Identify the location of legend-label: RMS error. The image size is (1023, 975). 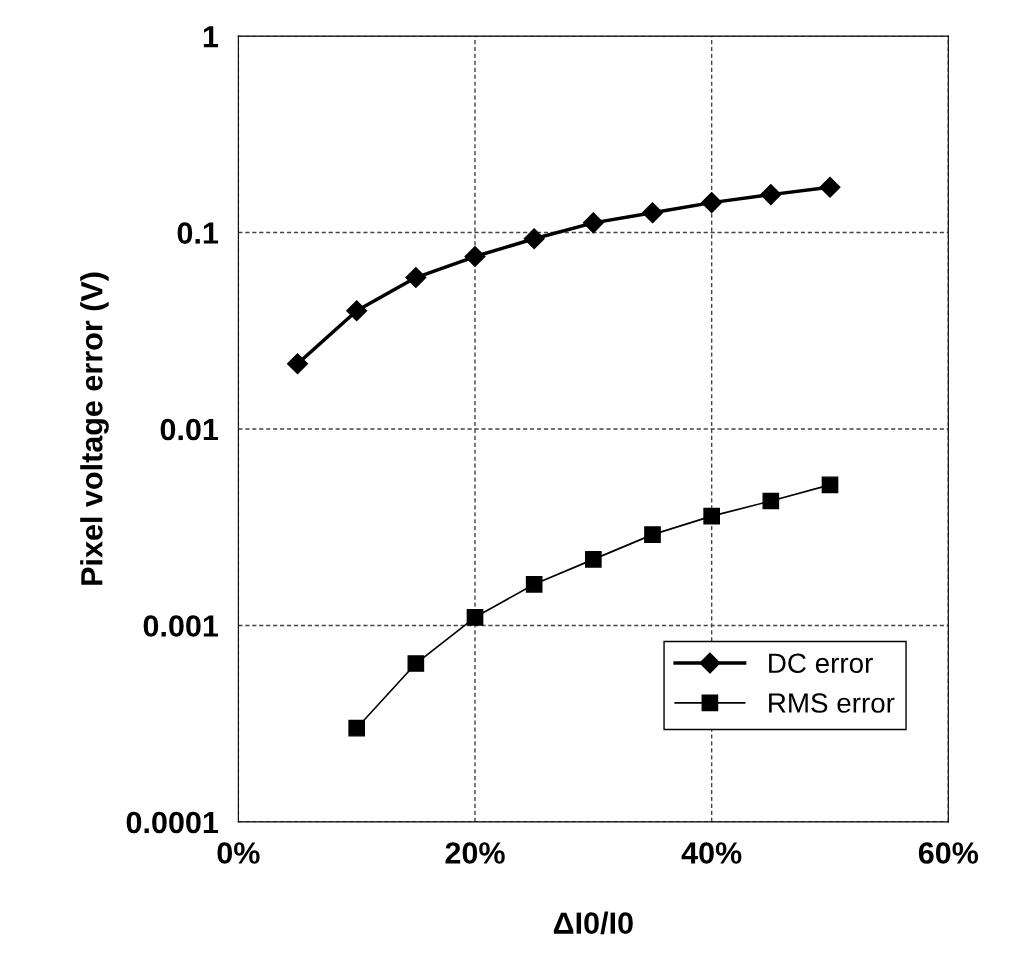
(832, 703).